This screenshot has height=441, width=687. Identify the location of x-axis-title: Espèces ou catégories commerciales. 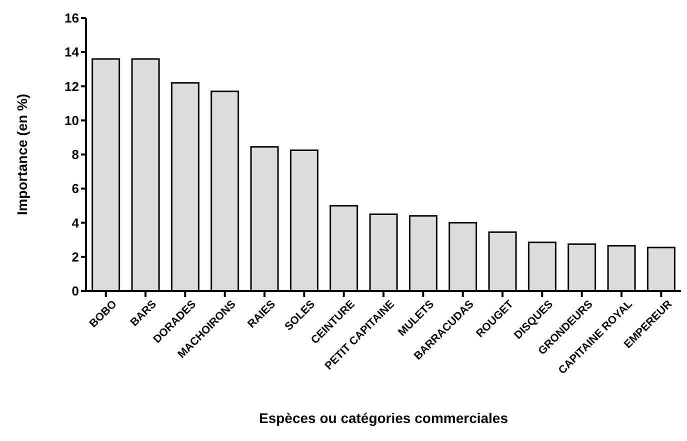
(383, 418).